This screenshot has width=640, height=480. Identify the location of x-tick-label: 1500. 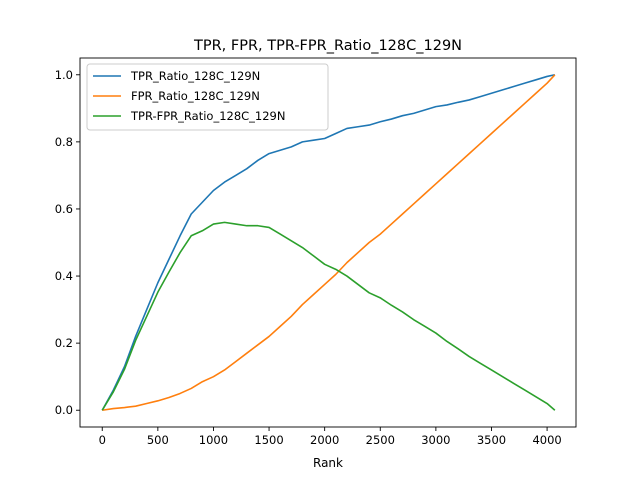
(268, 440).